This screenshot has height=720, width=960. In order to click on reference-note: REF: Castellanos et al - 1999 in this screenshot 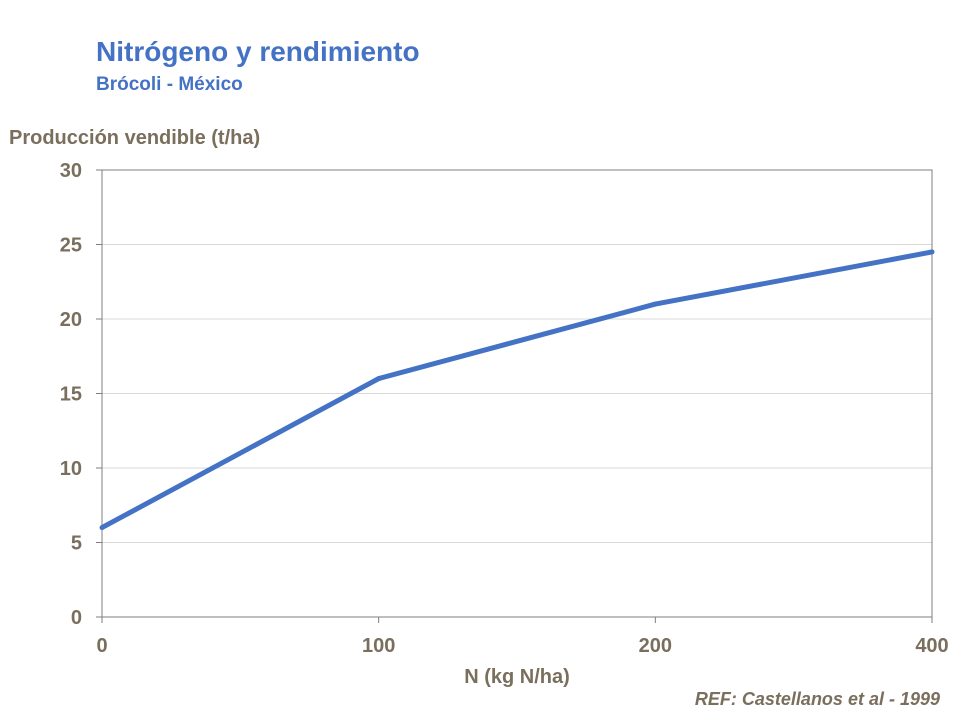, I will do `click(817, 699)`.